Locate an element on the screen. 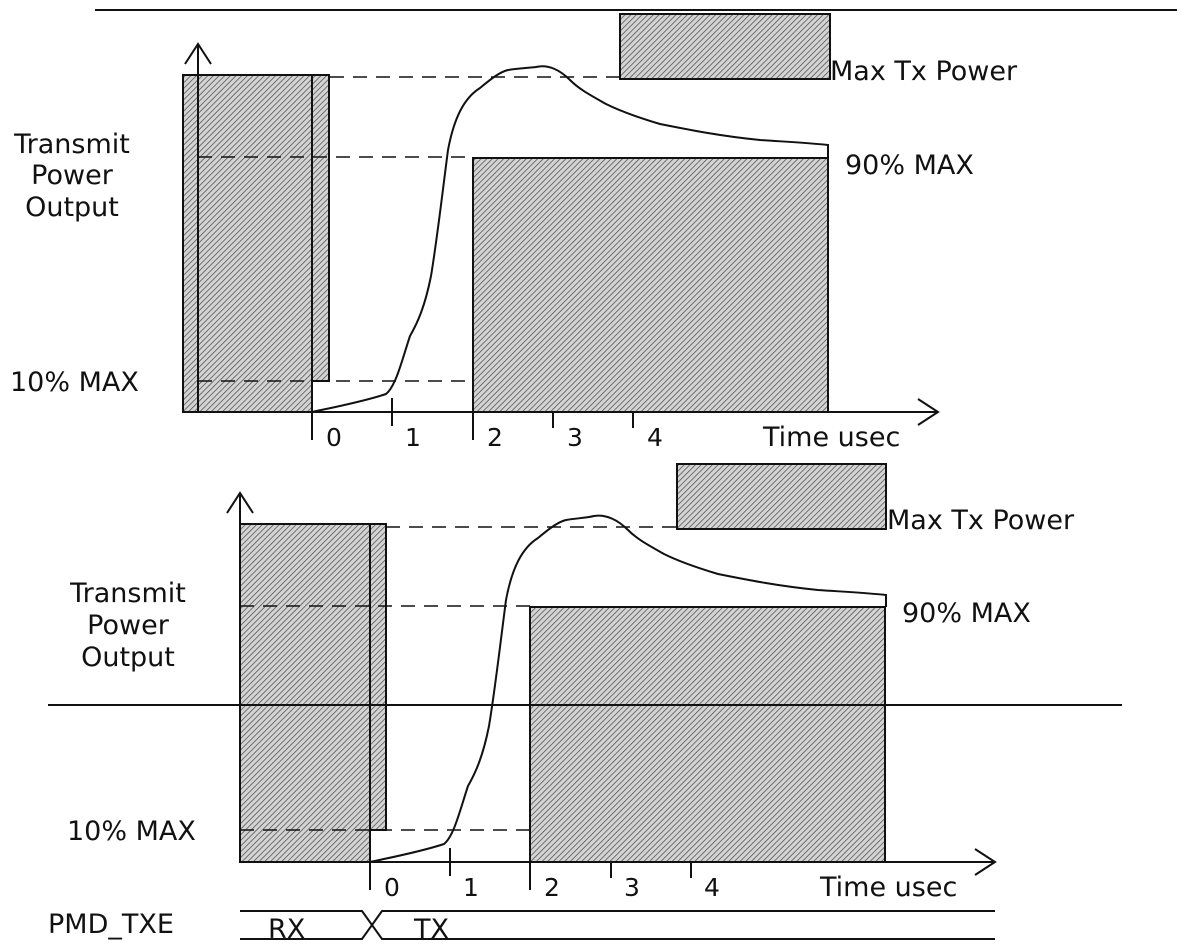 This screenshot has height=947, width=1182. pmd-txe-signal: PMD_TXE RX TX is located at coordinates (521, 927).